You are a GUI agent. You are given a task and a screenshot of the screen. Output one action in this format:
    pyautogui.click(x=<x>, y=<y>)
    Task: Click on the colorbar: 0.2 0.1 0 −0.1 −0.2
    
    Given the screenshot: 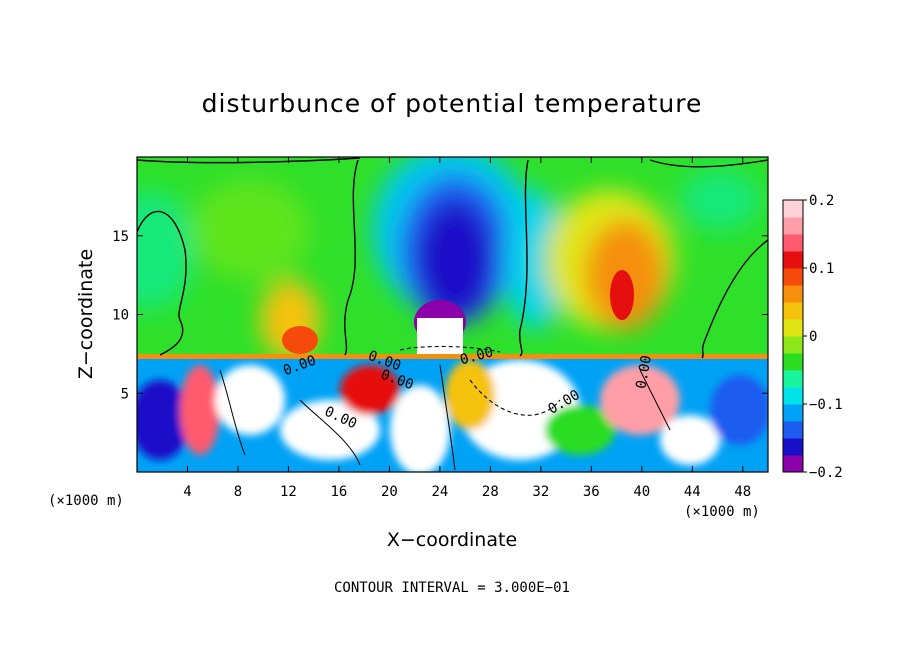 What is the action you would take?
    pyautogui.click(x=812, y=337)
    